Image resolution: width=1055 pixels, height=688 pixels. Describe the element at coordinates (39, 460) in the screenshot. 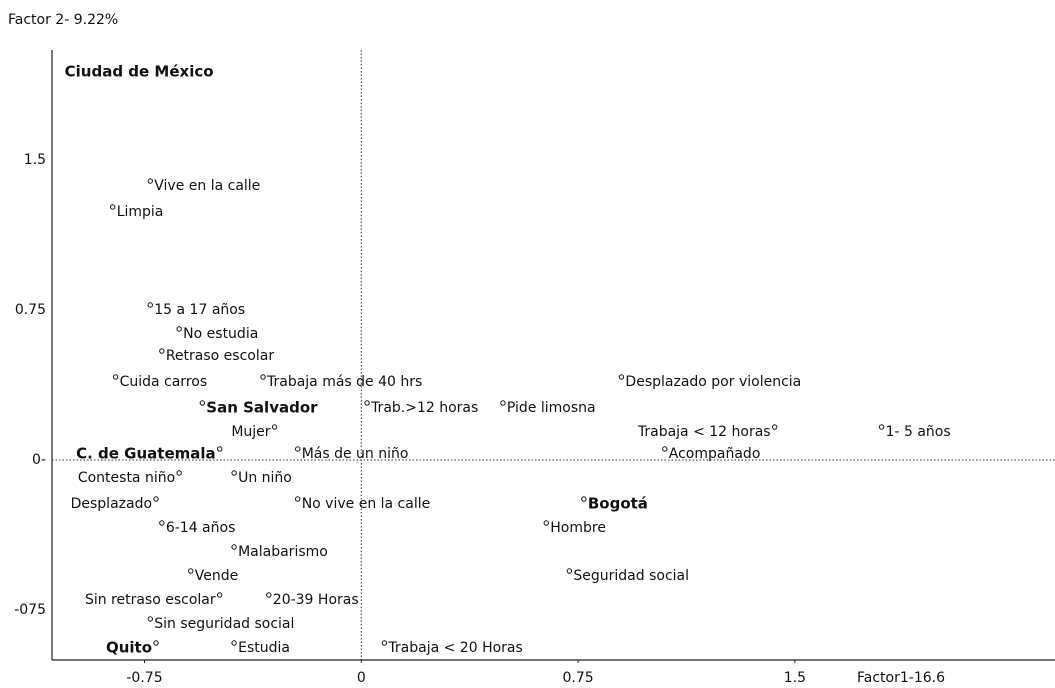

I see `y-tick-label: 0-` at that location.